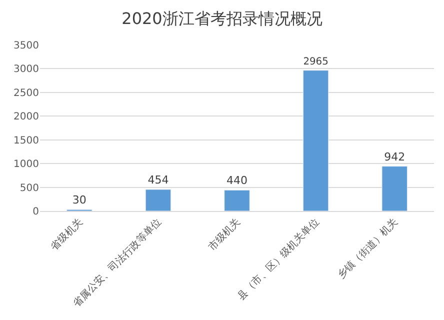  Describe the element at coordinates (395, 157) in the screenshot. I see `data-label: 942` at that location.